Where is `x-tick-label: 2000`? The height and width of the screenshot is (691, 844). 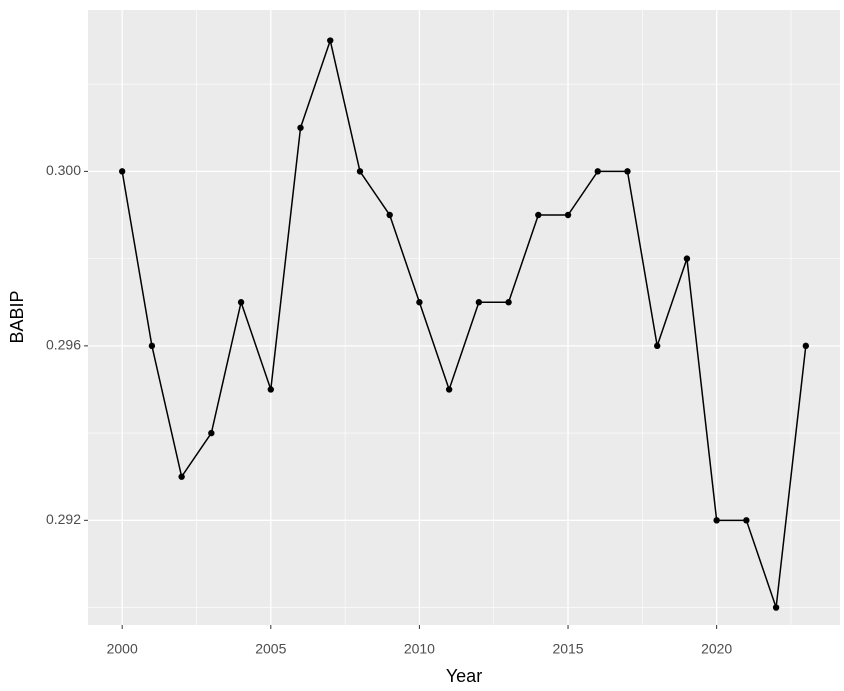
x-tick-label: 2000 is located at coordinates (122, 649).